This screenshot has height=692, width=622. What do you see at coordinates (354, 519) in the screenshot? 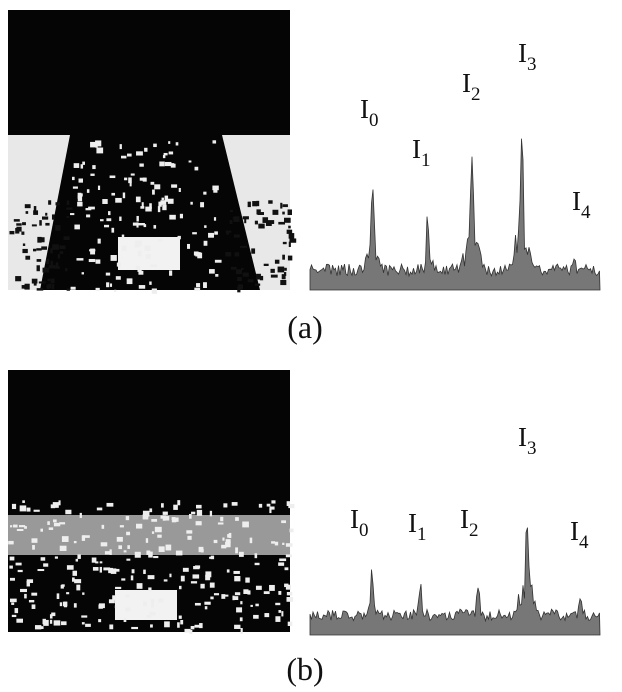
I see `peak-letter: I` at bounding box center [354, 519].